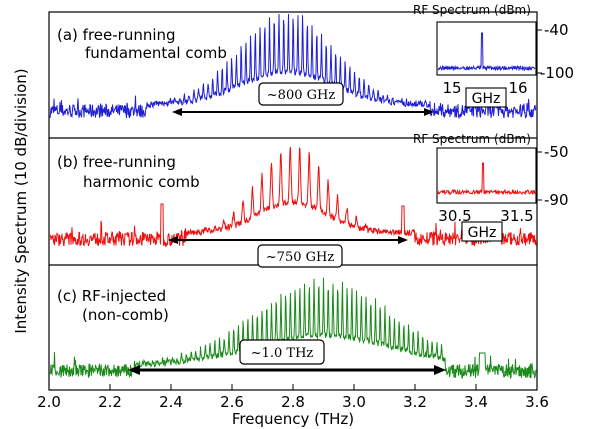 The height and width of the screenshot is (429, 595). Describe the element at coordinates (472, 10) in the screenshot. I see `inset-a-title: RF Spectrum (dBm)` at that location.